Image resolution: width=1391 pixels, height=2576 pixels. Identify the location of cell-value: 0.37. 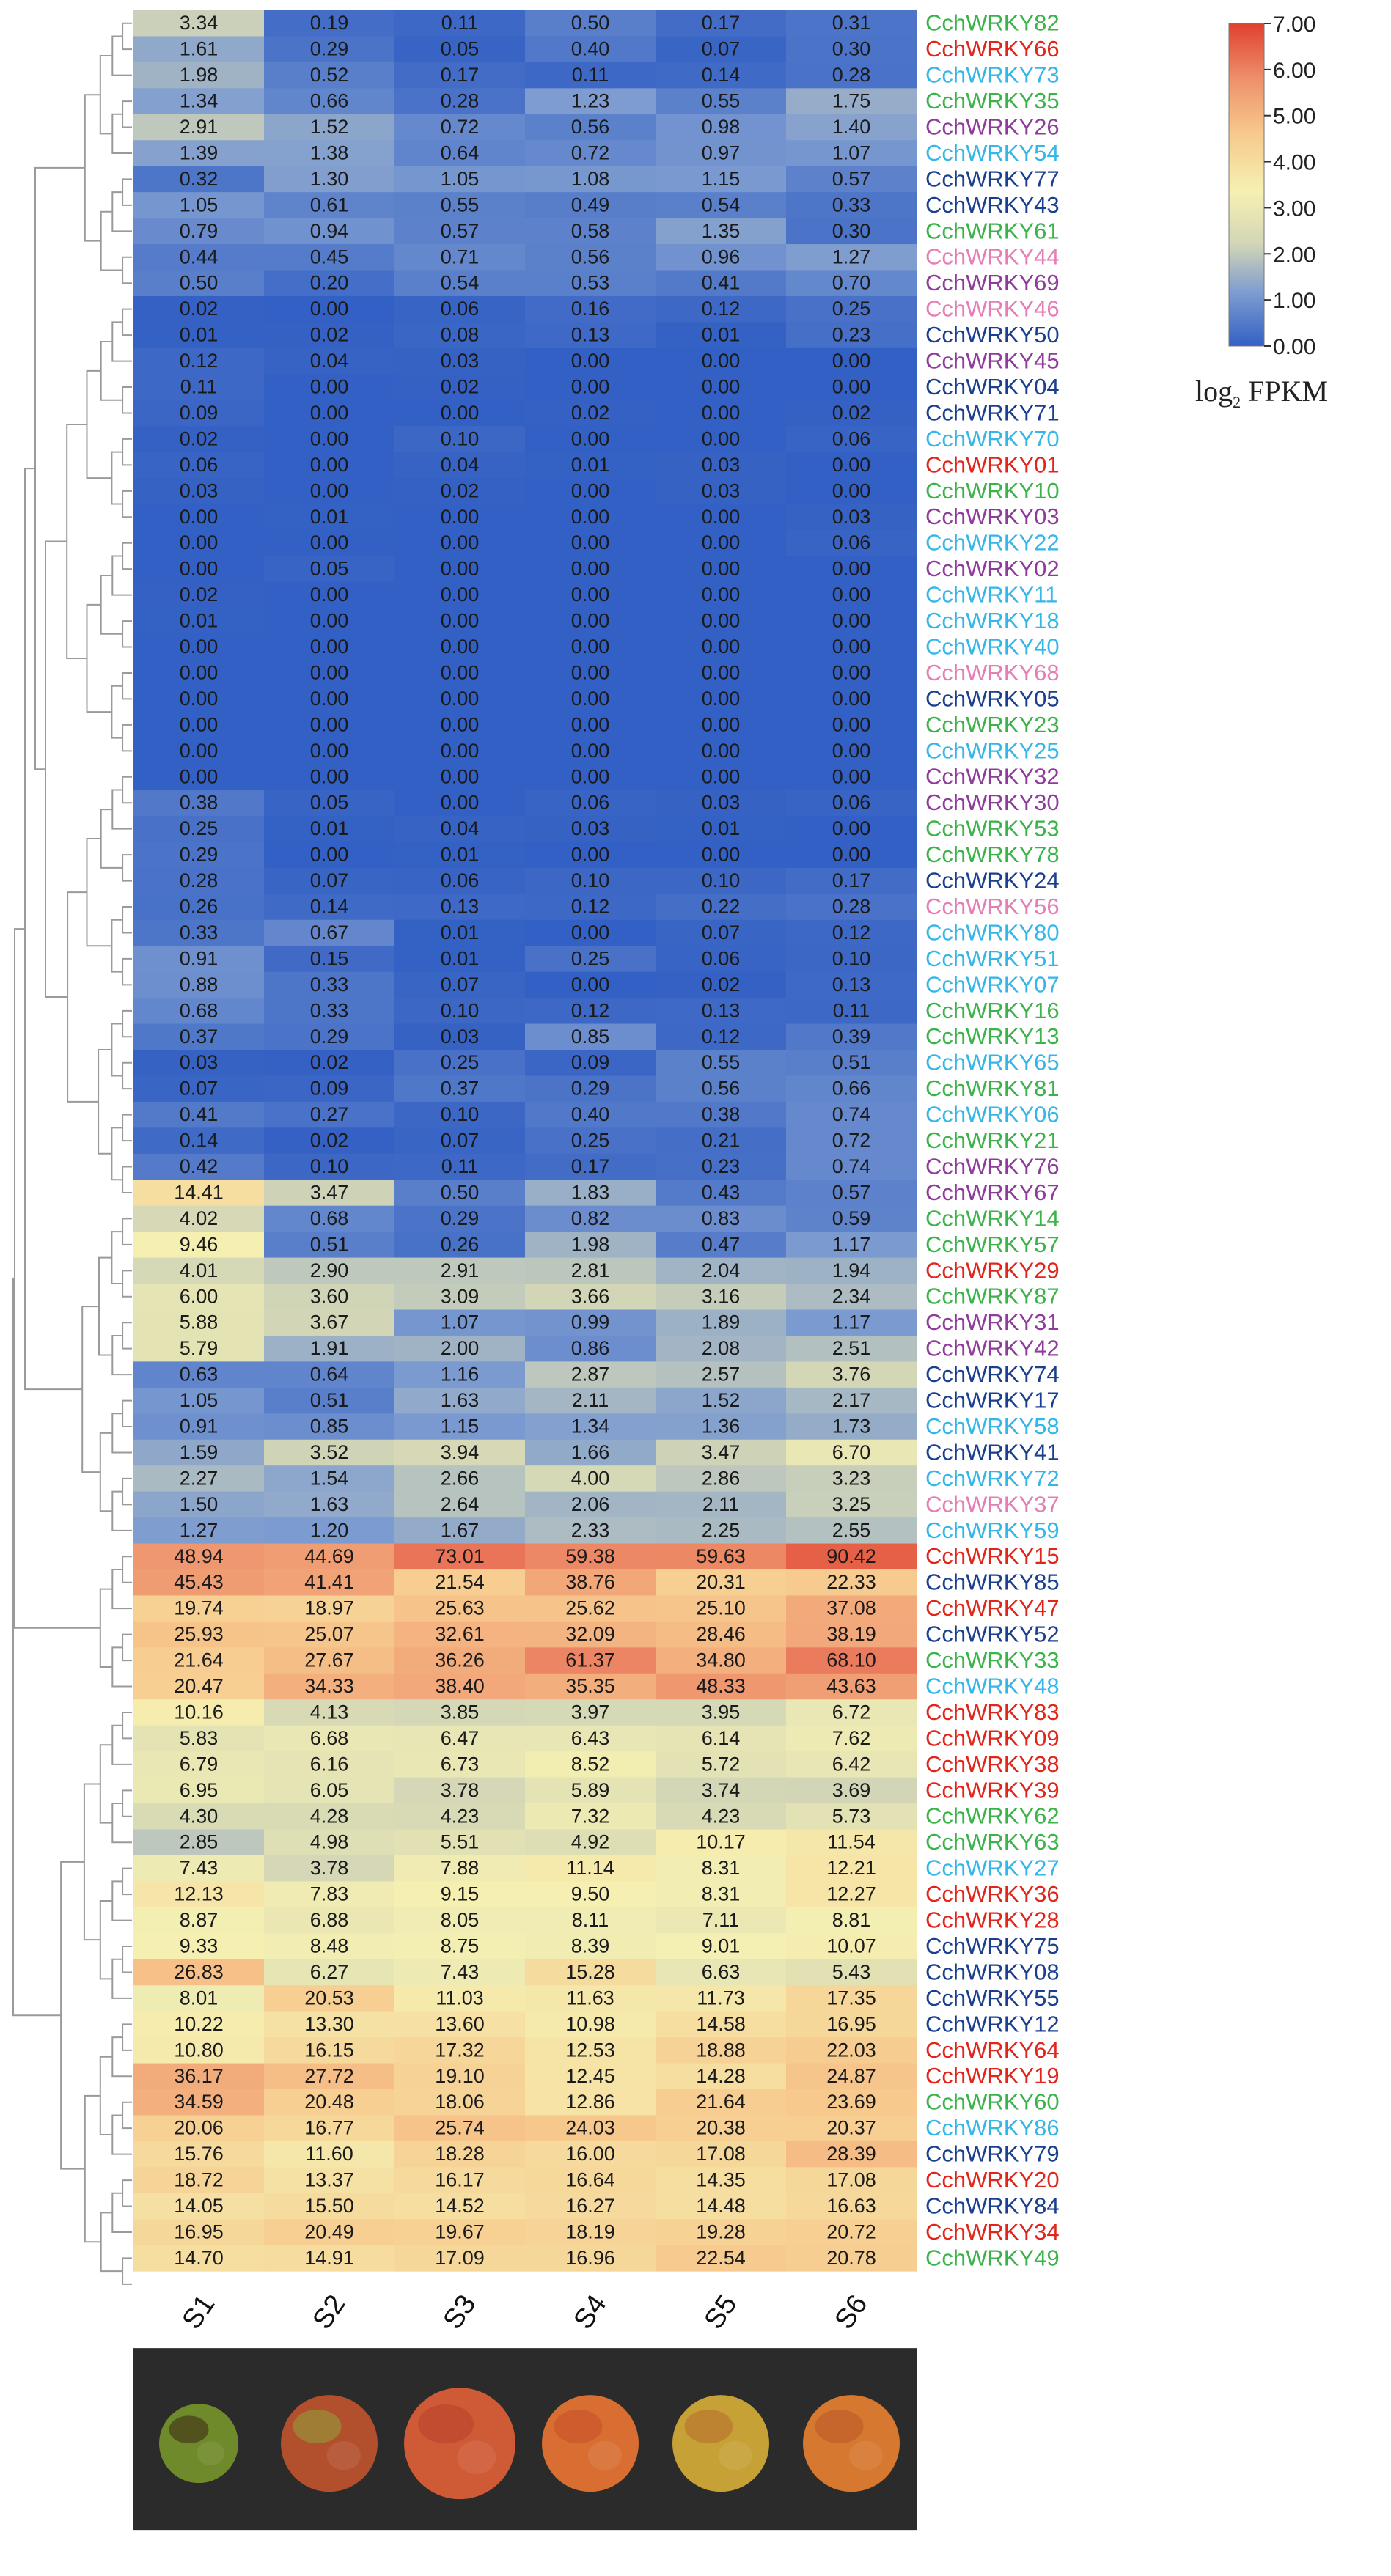
(199, 1037).